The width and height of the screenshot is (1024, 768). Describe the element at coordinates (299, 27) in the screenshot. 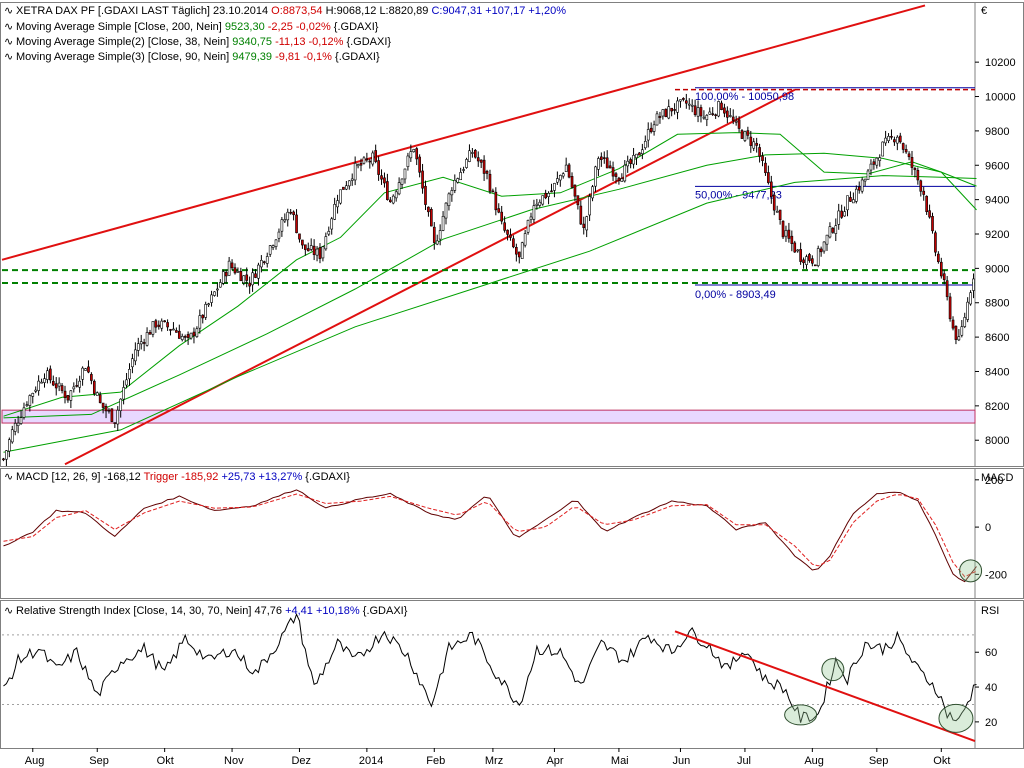

I see `ma1-change: -2,25 -0,02%` at that location.